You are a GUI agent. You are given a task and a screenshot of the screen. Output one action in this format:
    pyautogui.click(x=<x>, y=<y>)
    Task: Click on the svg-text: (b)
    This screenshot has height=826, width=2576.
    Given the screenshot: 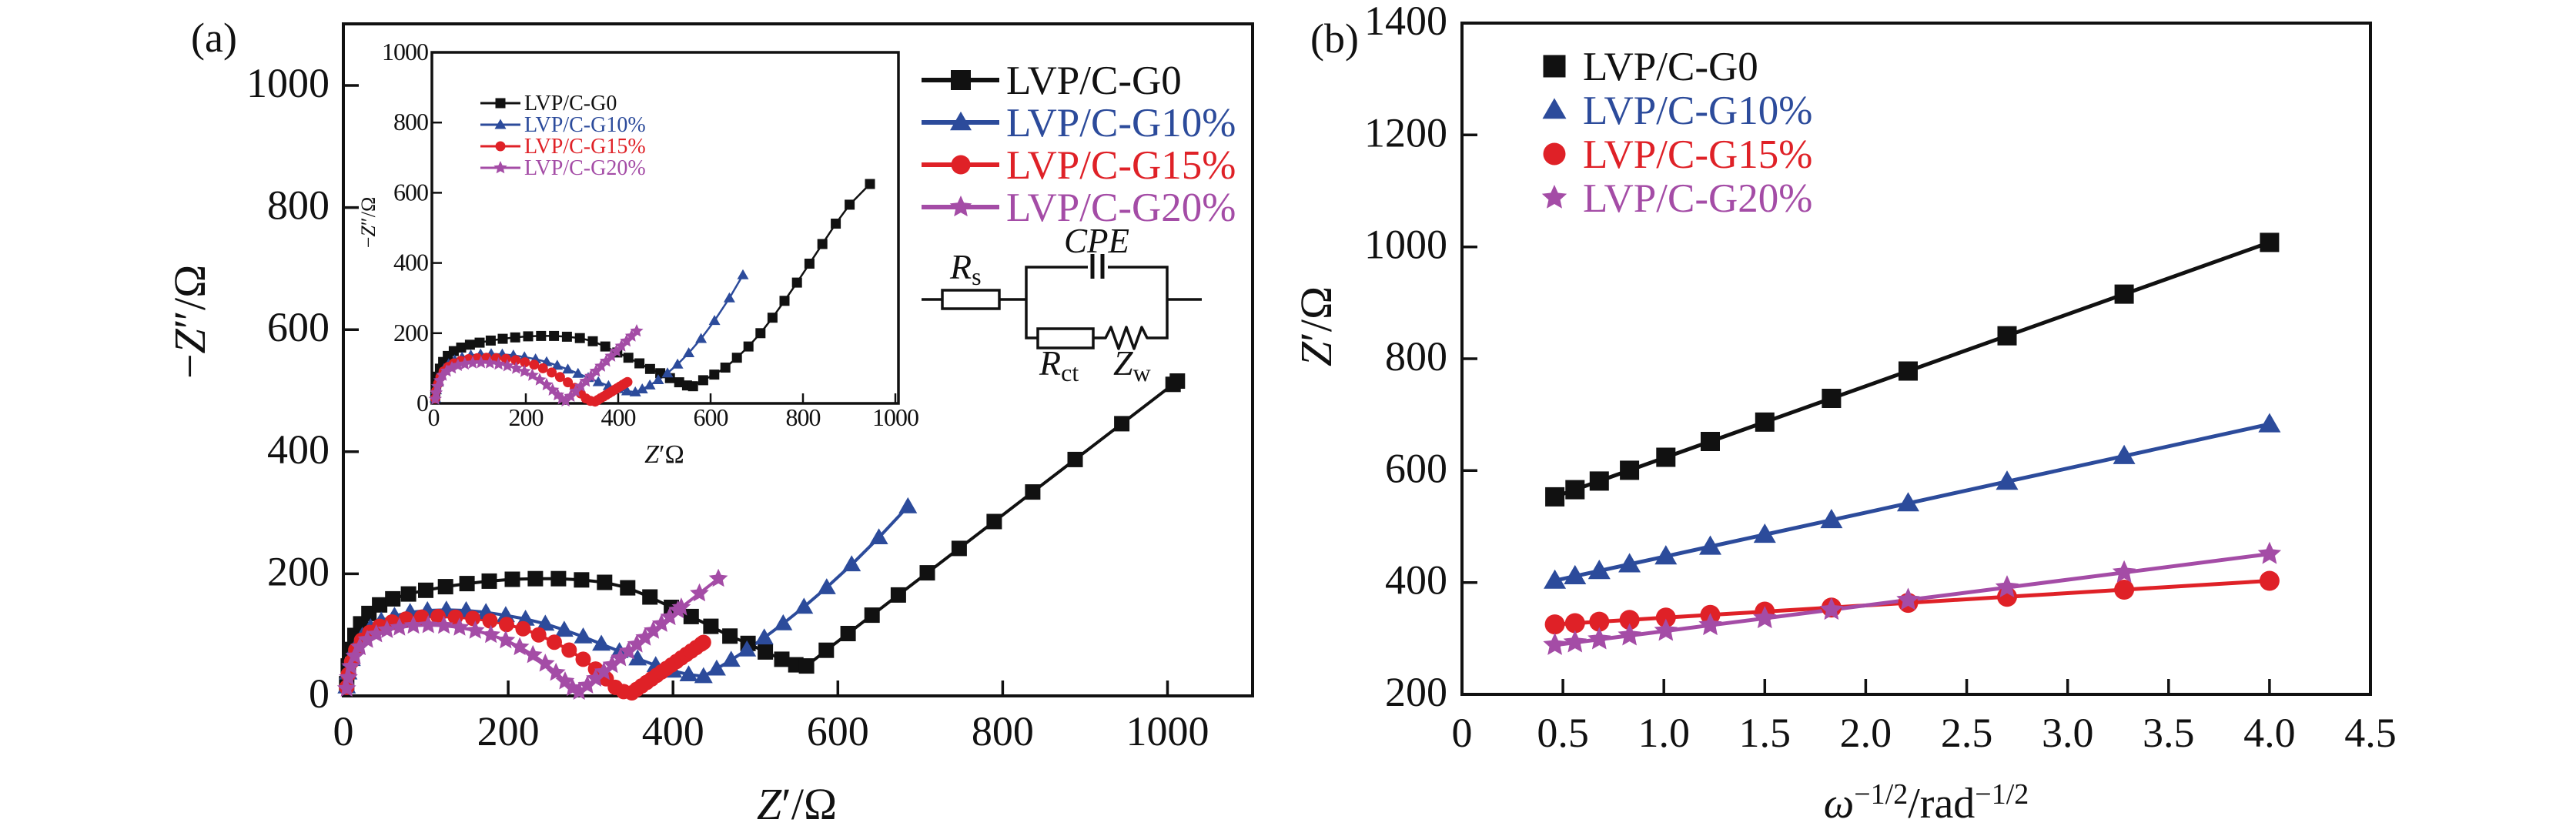 What is the action you would take?
    pyautogui.click(x=1334, y=38)
    